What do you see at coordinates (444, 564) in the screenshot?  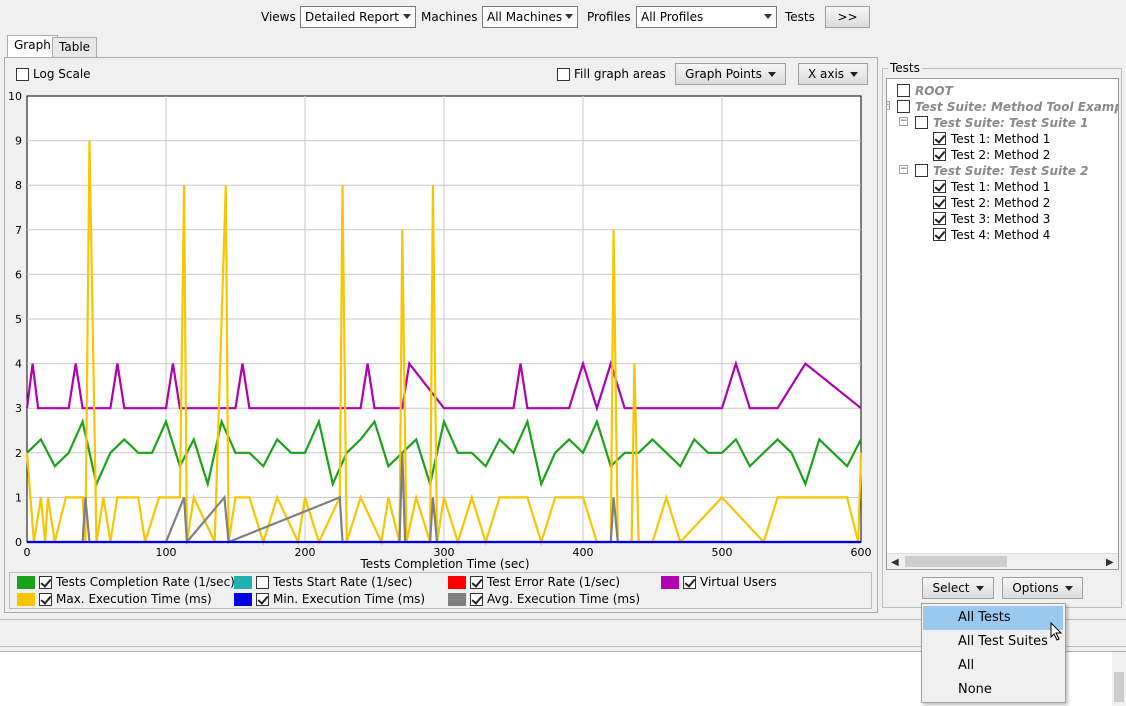 I see `x-axis-title: Tests Completion Time (sec)` at bounding box center [444, 564].